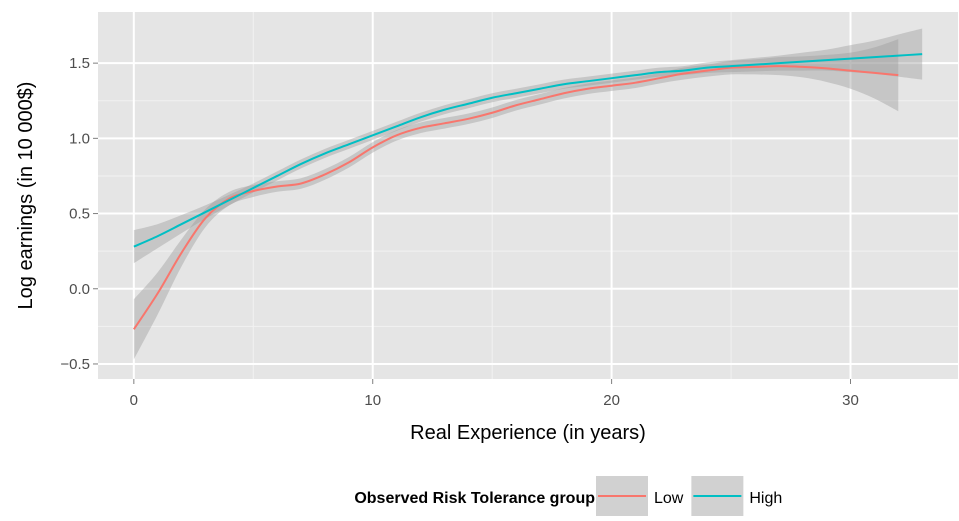  What do you see at coordinates (689, 496) in the screenshot?
I see `legend-items: Low High` at bounding box center [689, 496].